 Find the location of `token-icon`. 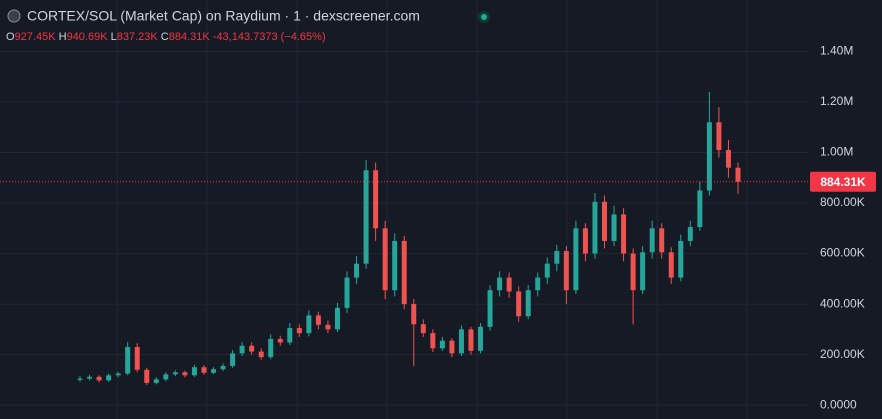

token-icon is located at coordinates (14, 16).